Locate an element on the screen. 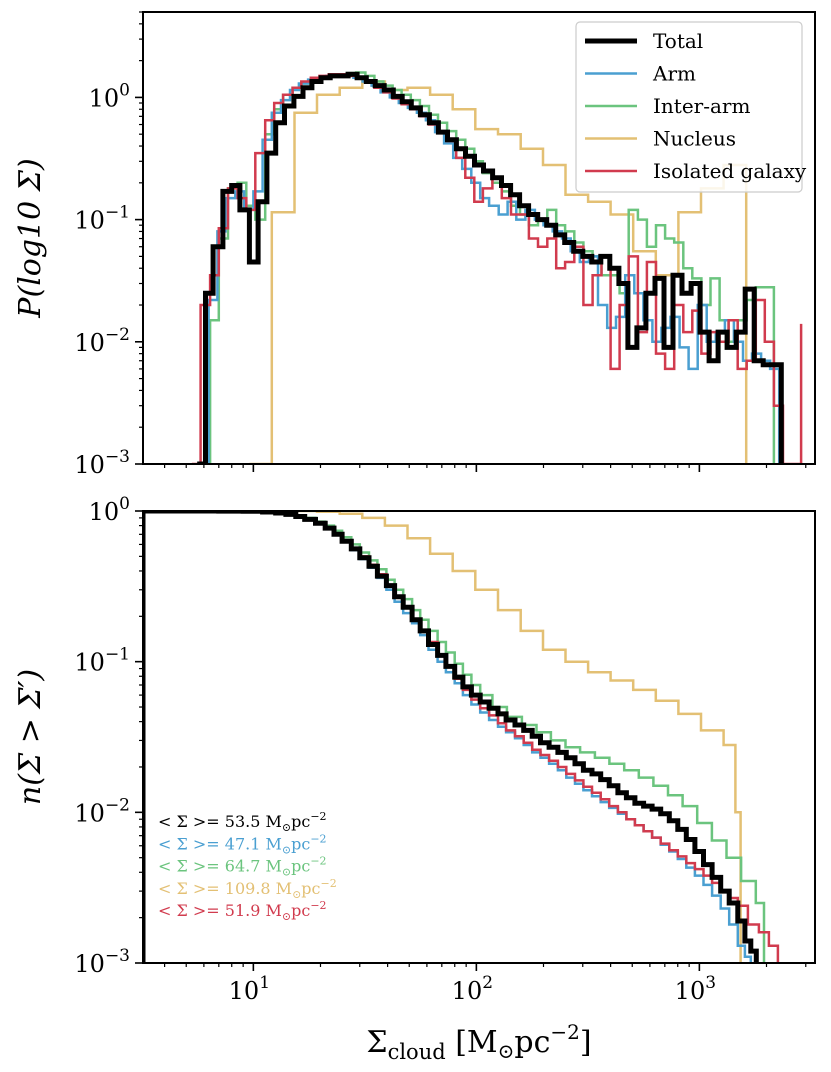  annotation-mean-2: < Σ >= 64.7 M⊙pc−2 is located at coordinates (242, 867).